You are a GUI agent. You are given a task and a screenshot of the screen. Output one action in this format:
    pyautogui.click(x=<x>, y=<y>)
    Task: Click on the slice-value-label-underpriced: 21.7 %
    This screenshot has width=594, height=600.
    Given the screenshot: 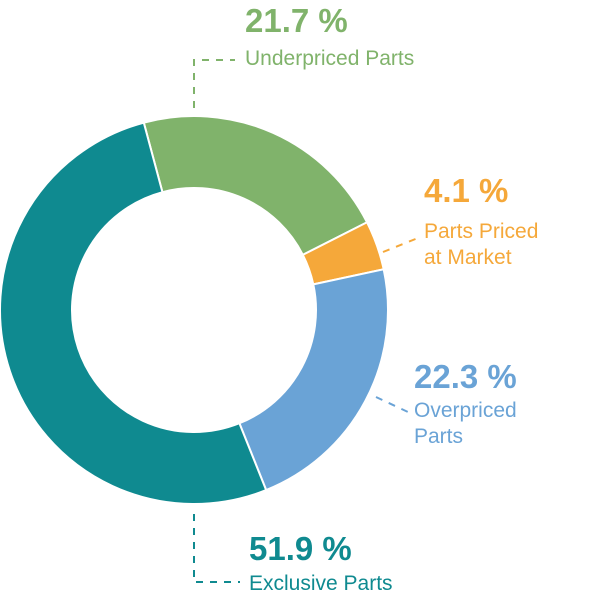 What is the action you would take?
    pyautogui.click(x=296, y=20)
    